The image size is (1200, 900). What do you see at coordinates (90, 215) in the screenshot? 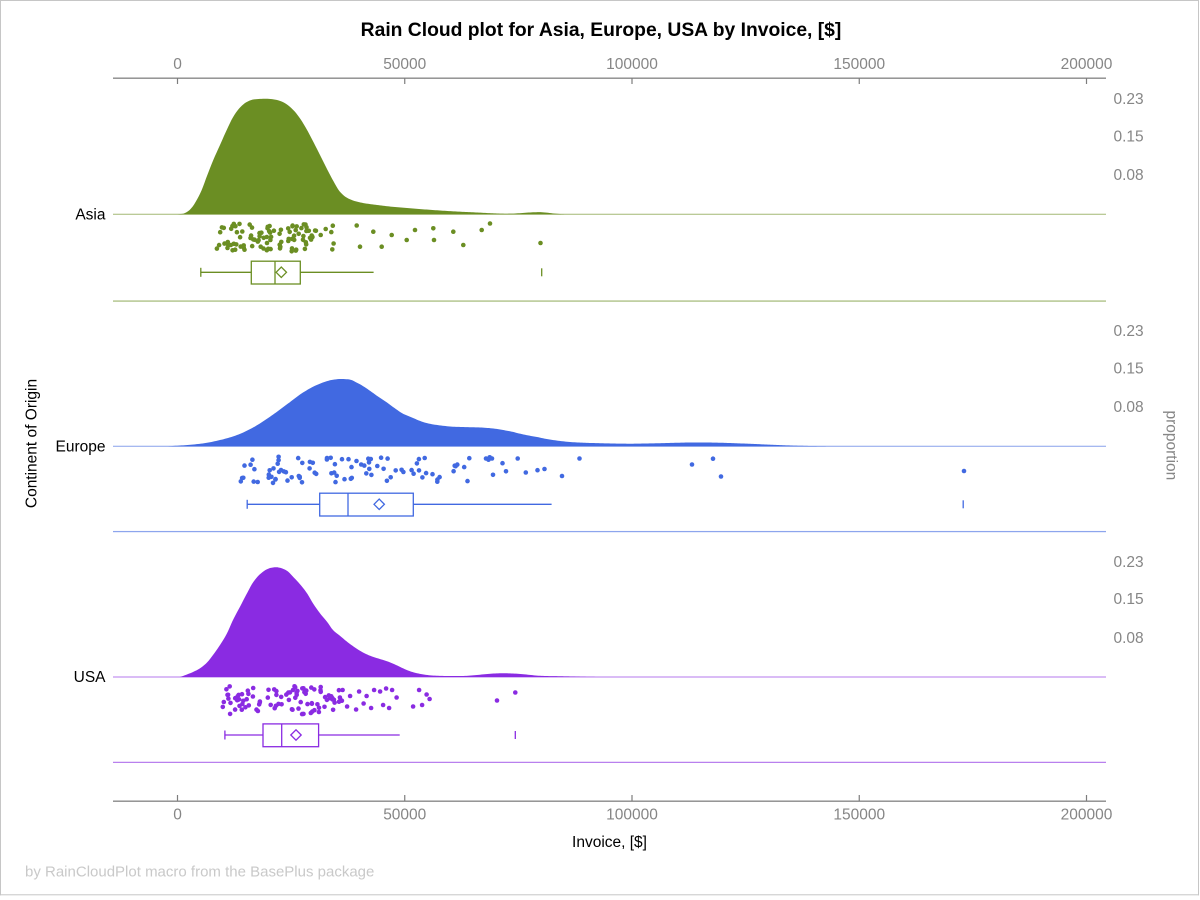
I see `svg-text: Asia` at bounding box center [90, 215].